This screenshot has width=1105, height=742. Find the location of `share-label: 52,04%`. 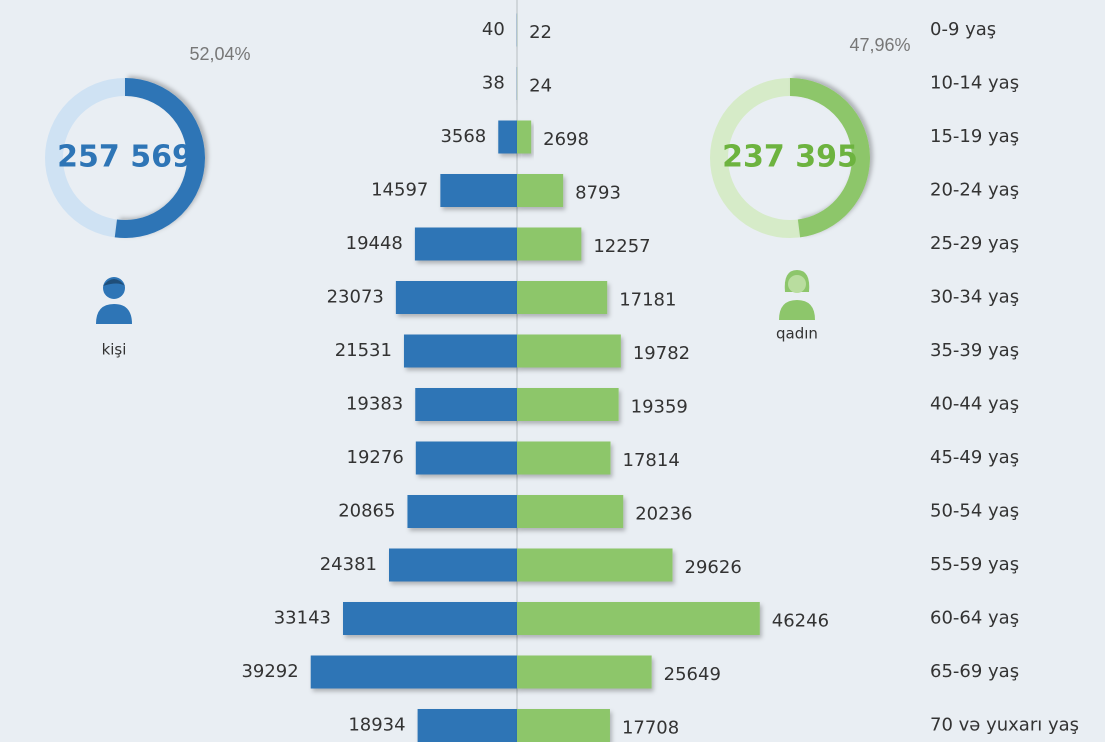

share-label: 52,04% is located at coordinates (219, 54).